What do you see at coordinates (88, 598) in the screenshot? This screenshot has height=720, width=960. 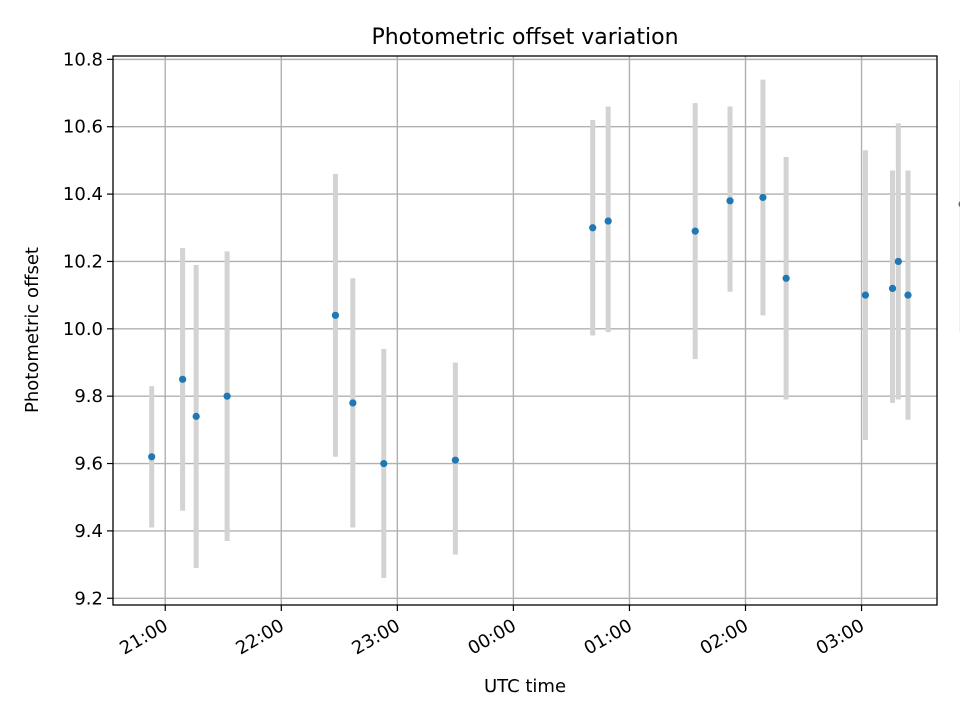 I see `y-tick-label: 9.2` at bounding box center [88, 598].